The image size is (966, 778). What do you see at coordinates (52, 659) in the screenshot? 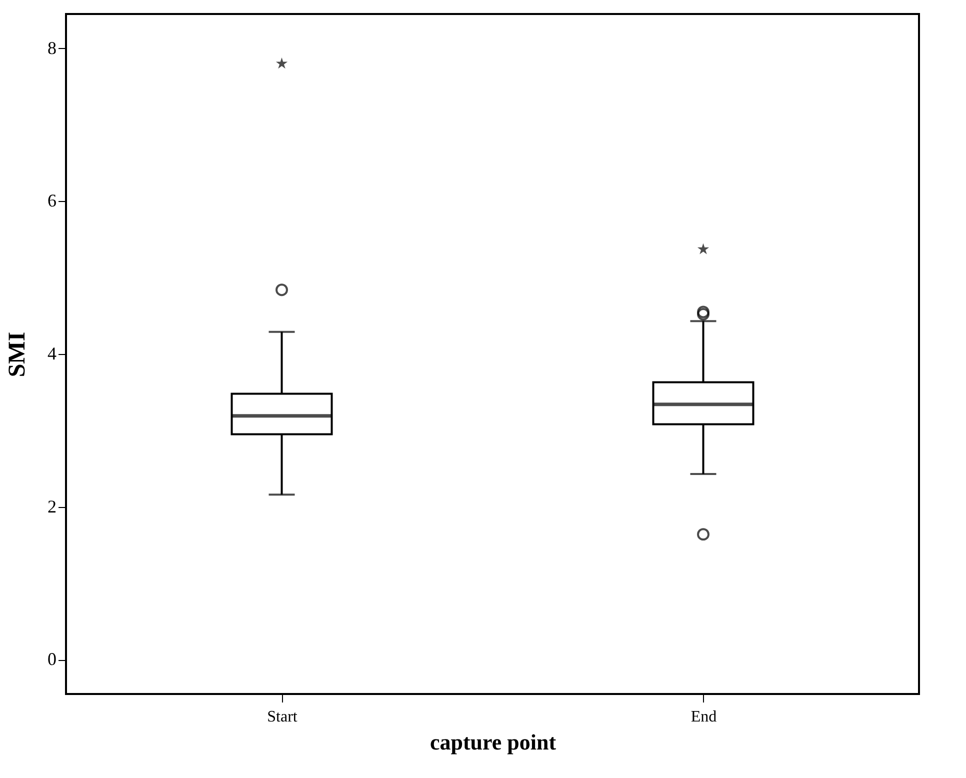
I see `y-tick-label: 0` at bounding box center [52, 659].